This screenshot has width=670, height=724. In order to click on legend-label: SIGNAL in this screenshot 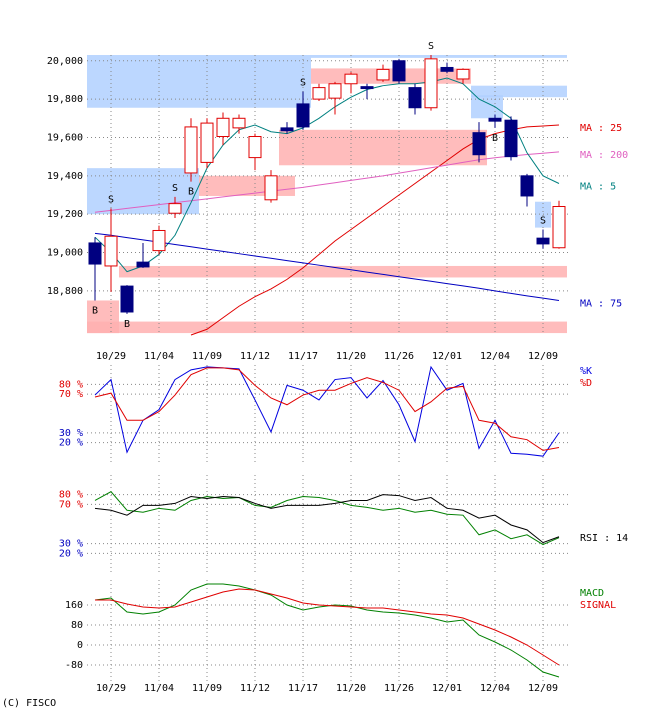, I will do `click(598, 605)`.